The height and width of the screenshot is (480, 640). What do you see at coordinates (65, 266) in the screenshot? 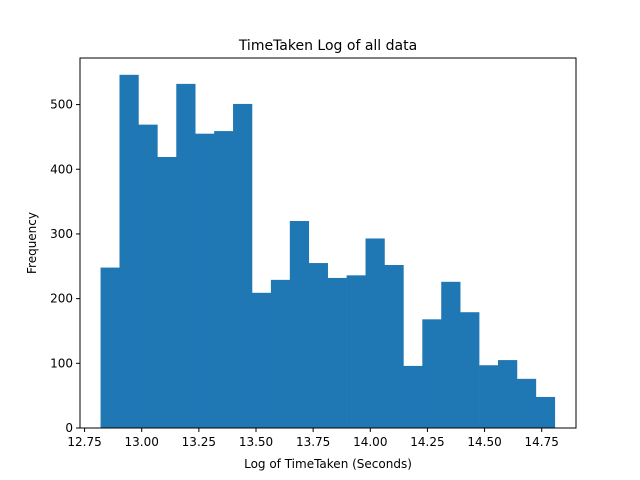
I see `y-axis-ticks: 0 100 200 300 400 500` at bounding box center [65, 266].